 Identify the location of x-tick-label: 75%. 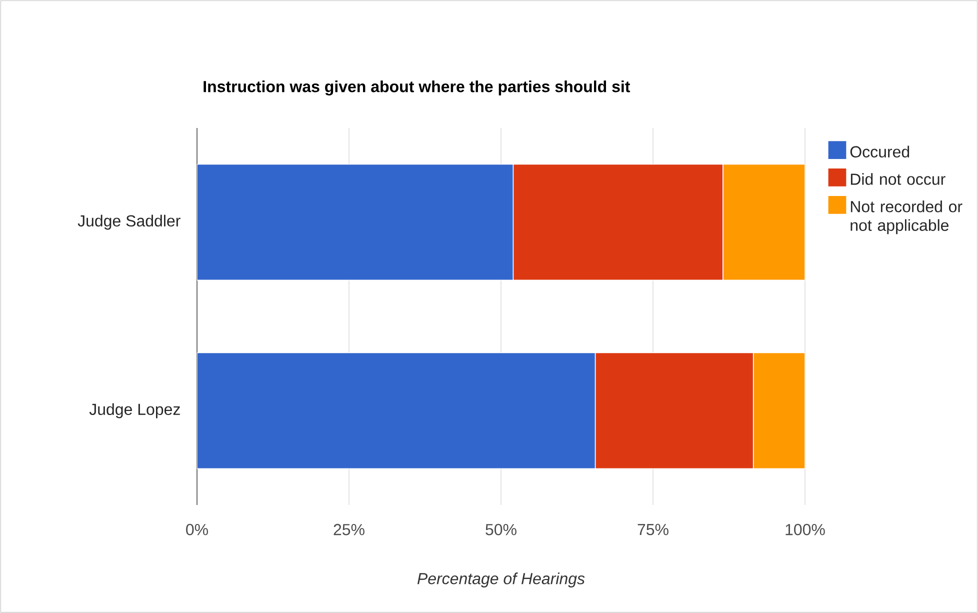
(653, 530).